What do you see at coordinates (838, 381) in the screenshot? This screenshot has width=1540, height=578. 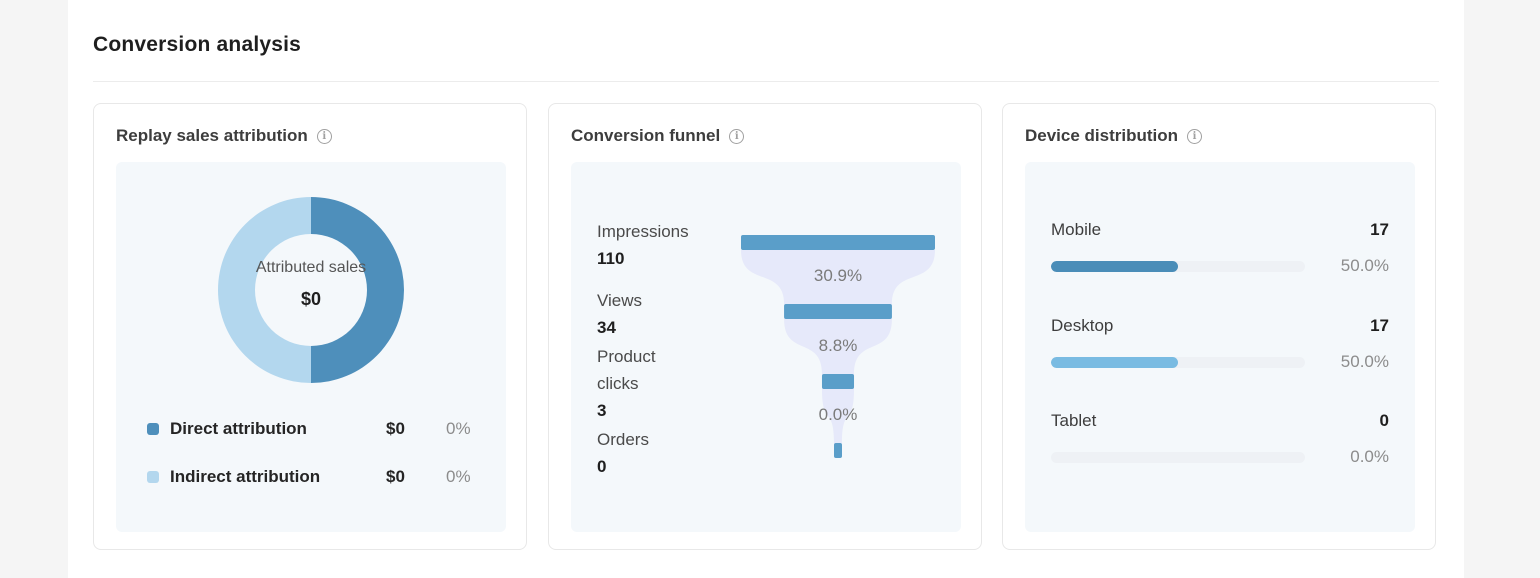 I see `funnel-bar-product-clicks` at bounding box center [838, 381].